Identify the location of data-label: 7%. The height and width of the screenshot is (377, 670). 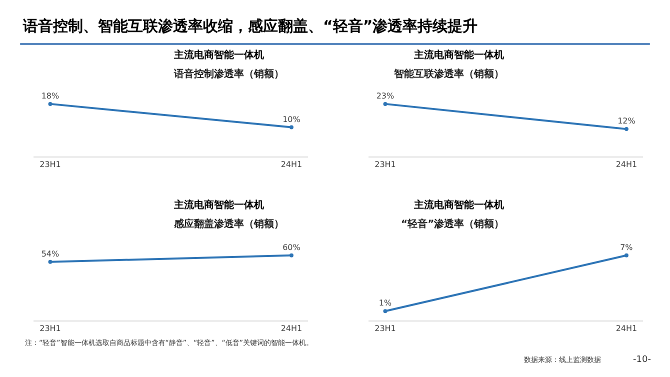
(627, 247).